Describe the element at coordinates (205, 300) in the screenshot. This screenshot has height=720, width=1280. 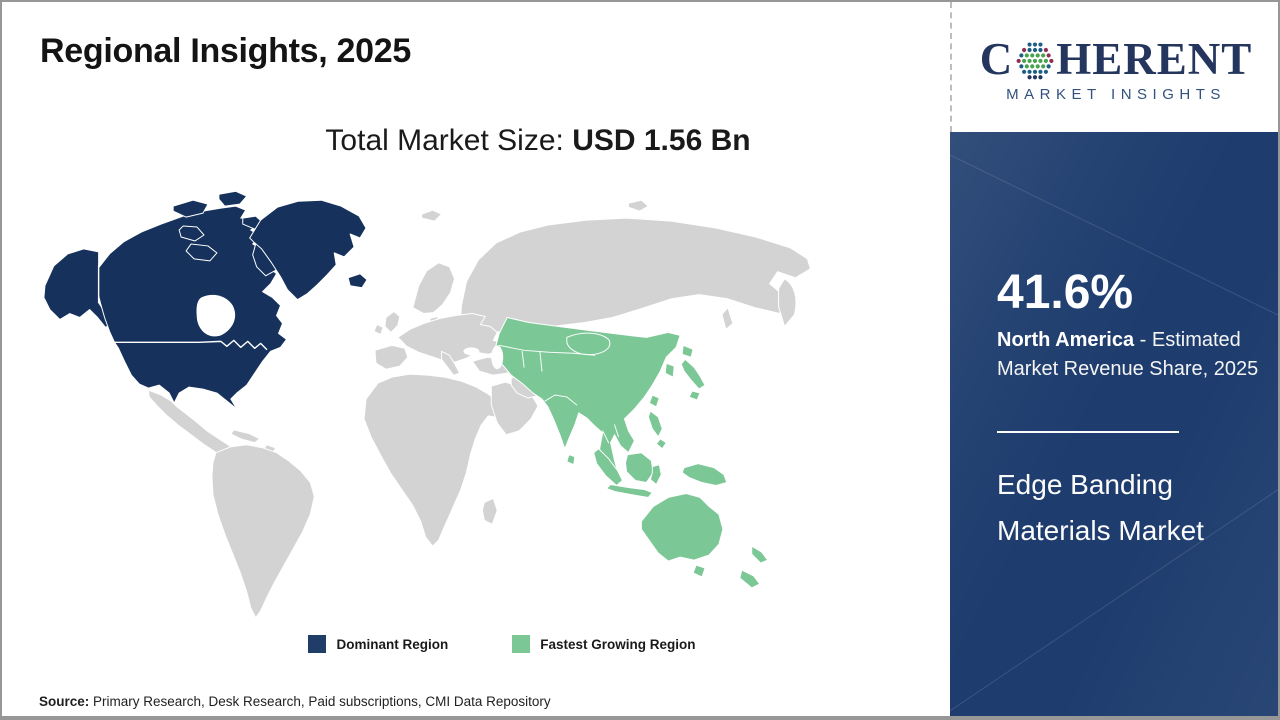
I see `region-north-america` at that location.